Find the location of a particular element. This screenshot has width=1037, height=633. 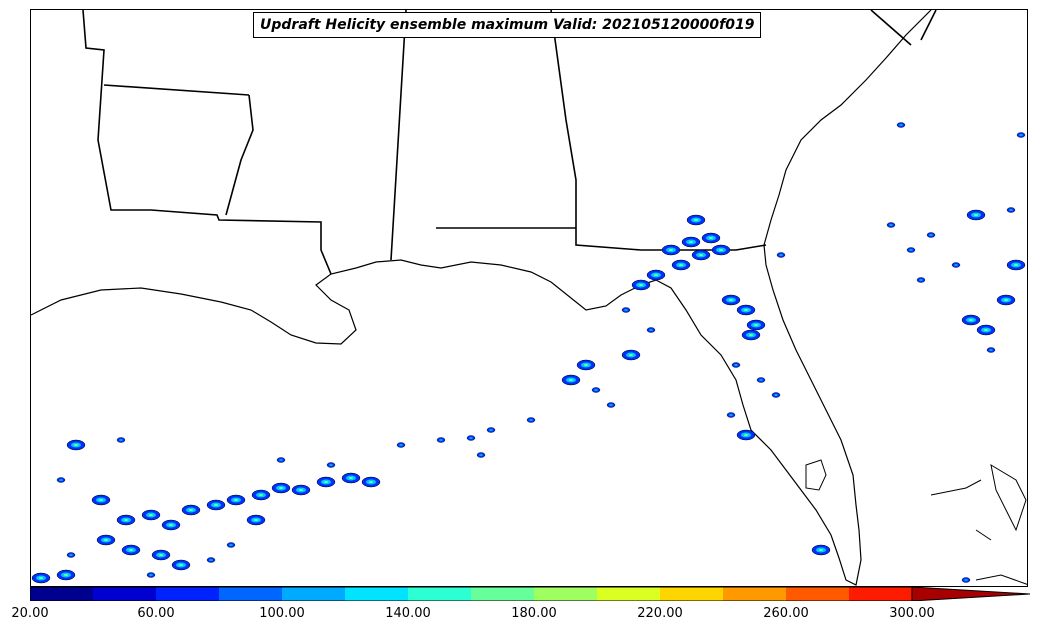

colorbar-tick-label: 20.00 is located at coordinates (30, 613).